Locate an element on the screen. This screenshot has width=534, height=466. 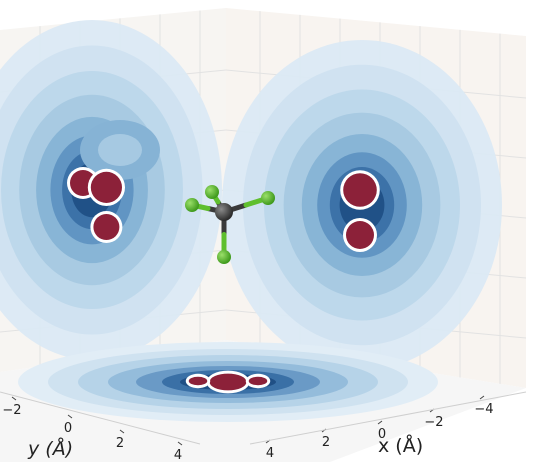
x-tick-4: 4 is located at coordinates (270, 453).